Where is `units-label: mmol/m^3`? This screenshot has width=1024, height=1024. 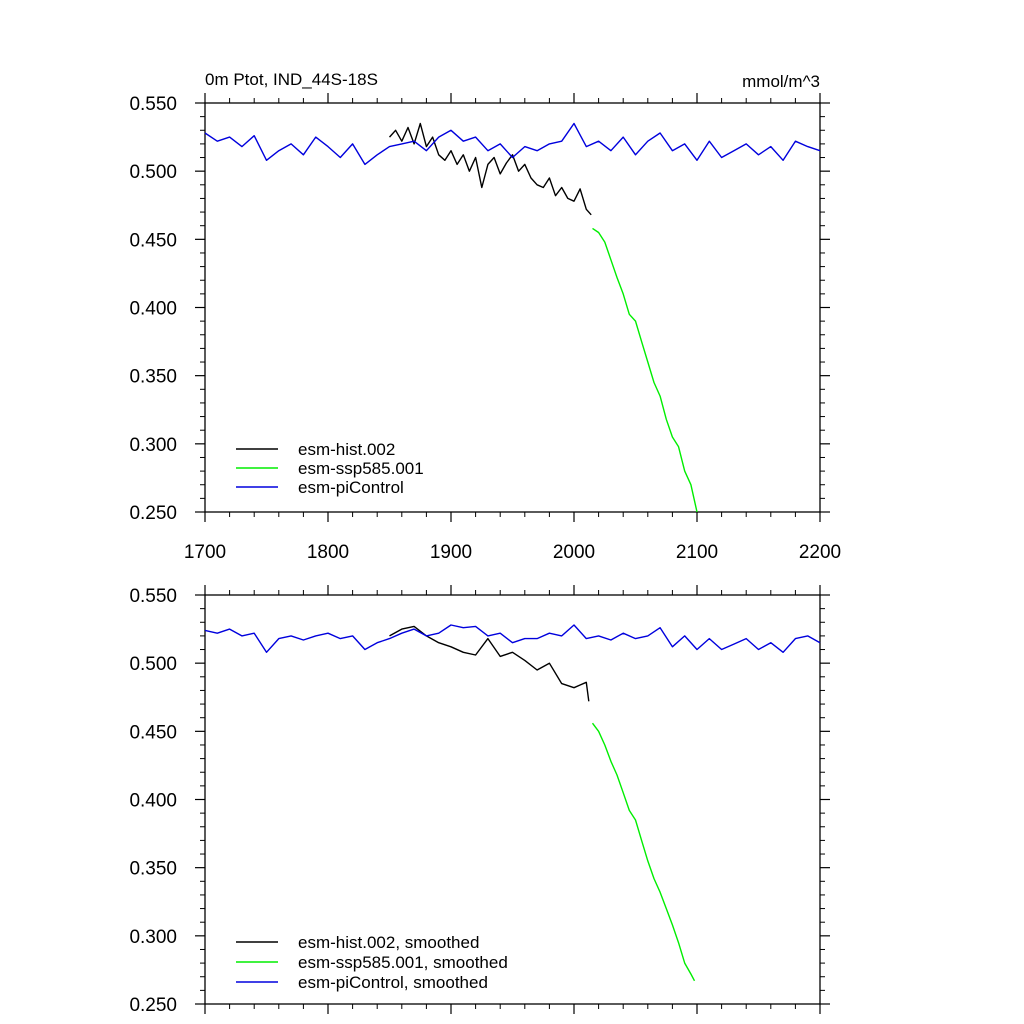
units-label: mmol/m^3 is located at coordinates (781, 81).